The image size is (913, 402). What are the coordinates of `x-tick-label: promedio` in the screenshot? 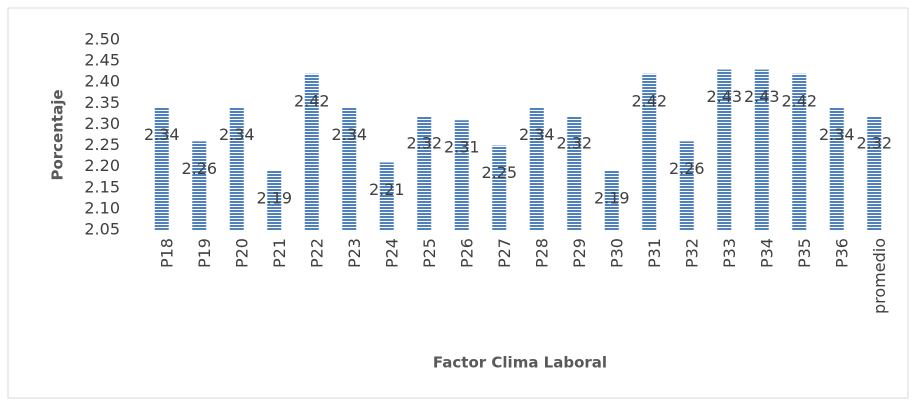 It's located at (879, 276).